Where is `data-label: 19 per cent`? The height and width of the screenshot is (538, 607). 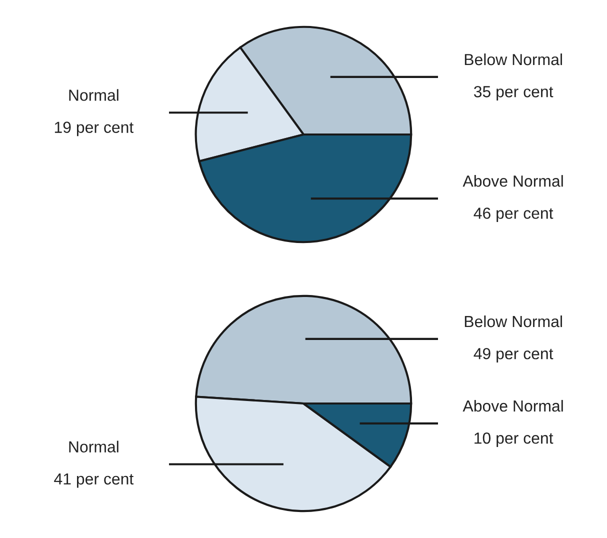
data-label: 19 per cent is located at coordinates (94, 129).